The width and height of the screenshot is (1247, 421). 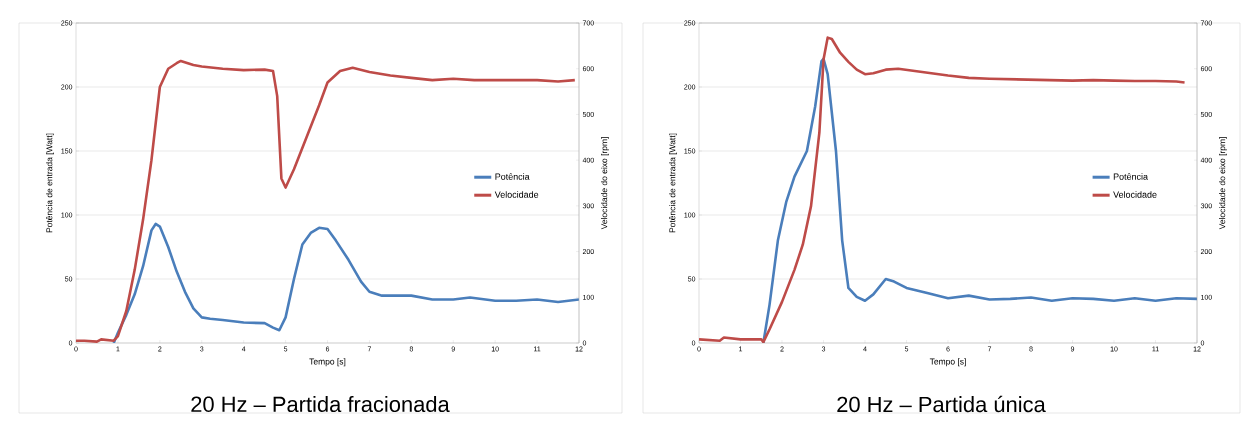 What do you see at coordinates (941, 404) in the screenshot?
I see `text: 20 Hz – Partida única` at bounding box center [941, 404].